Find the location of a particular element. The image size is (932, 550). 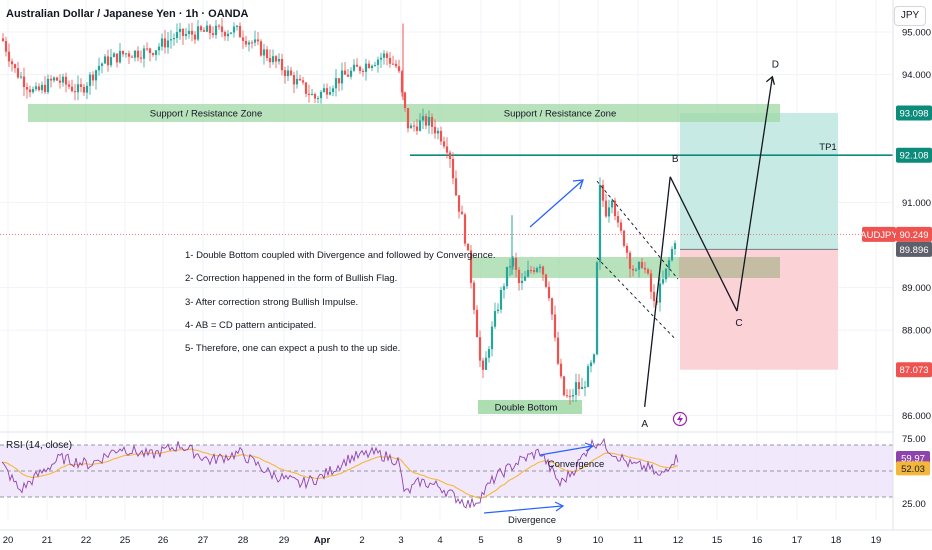

price-label-2: AUDJPY is located at coordinates (879, 235).